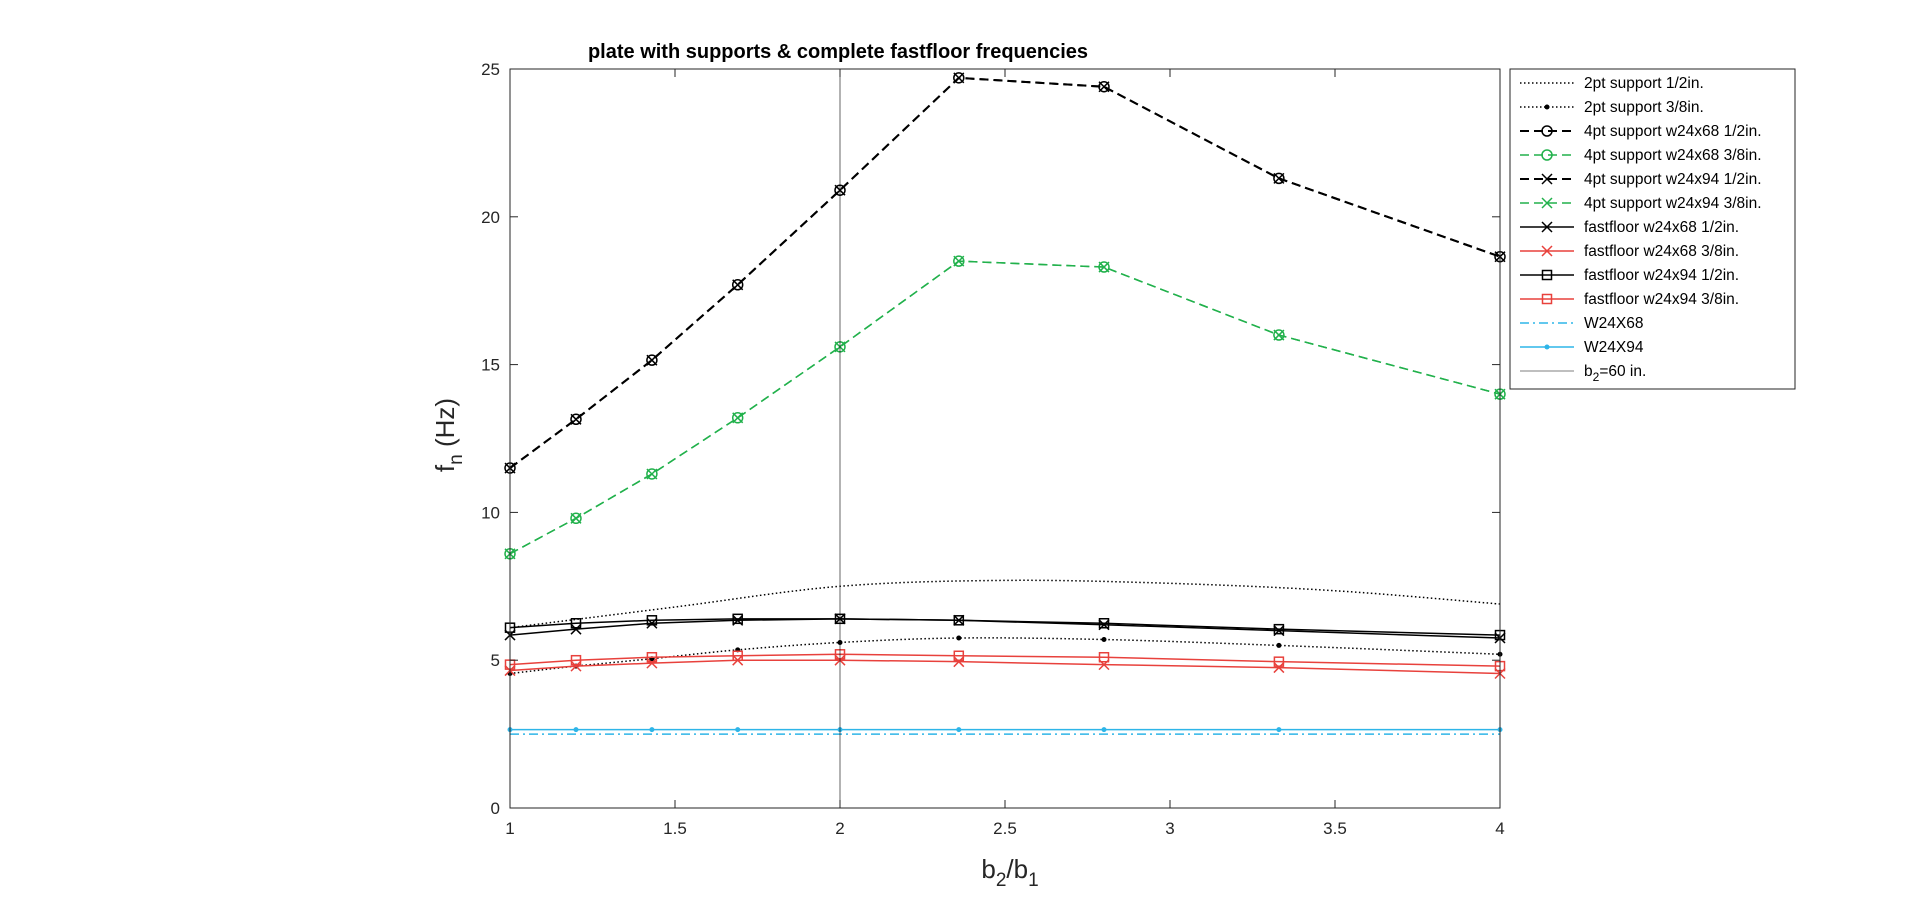 The height and width of the screenshot is (899, 1920). Describe the element at coordinates (675, 828) in the screenshot. I see `x-tick-label: 1.5` at that location.